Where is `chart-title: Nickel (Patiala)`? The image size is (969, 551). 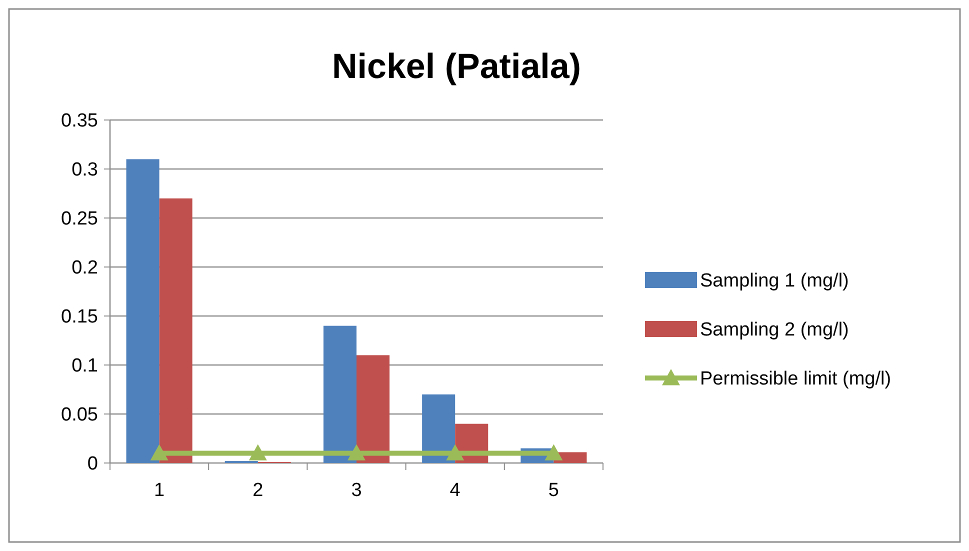 chart-title: Nickel (Patiala) is located at coordinates (456, 66).